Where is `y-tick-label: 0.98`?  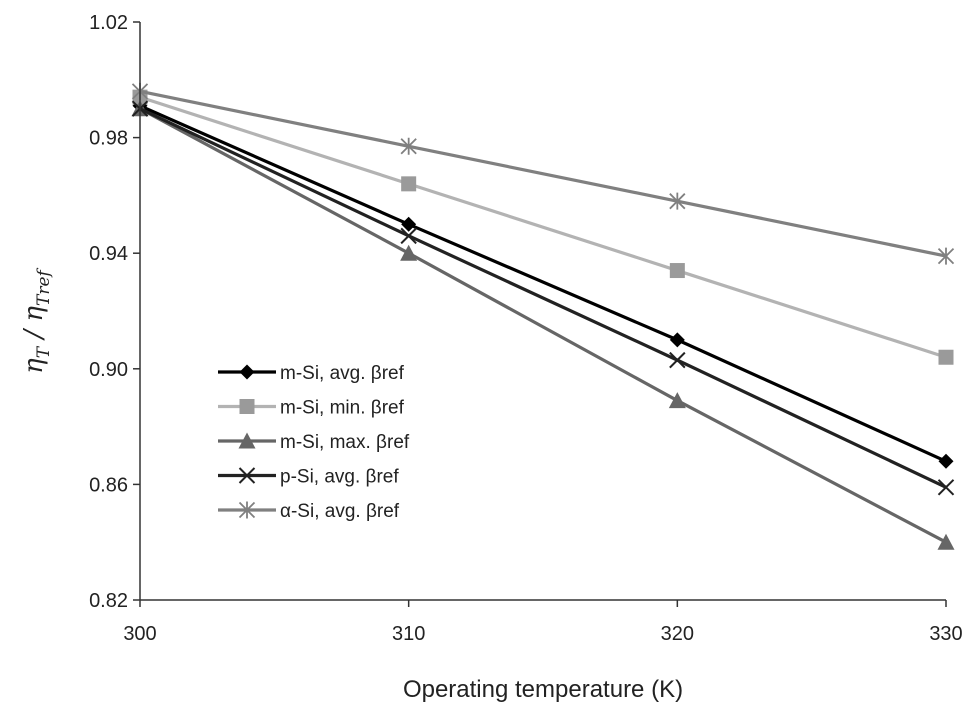
y-tick-label: 0.98 is located at coordinates (108, 139).